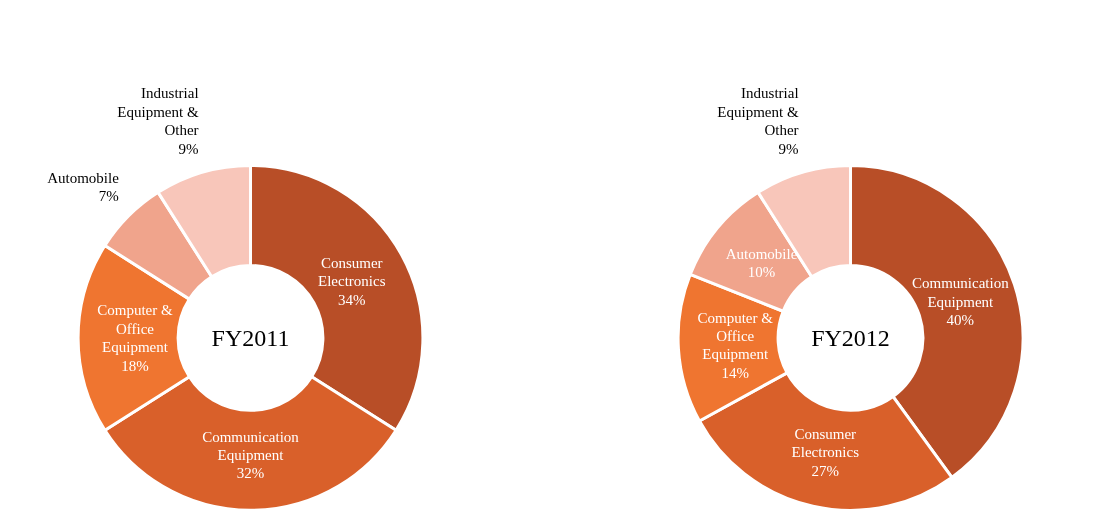 Image resolution: width=1112 pixels, height=521 pixels. Describe the element at coordinates (135, 365) in the screenshot. I see `data-label: 18%` at that location.